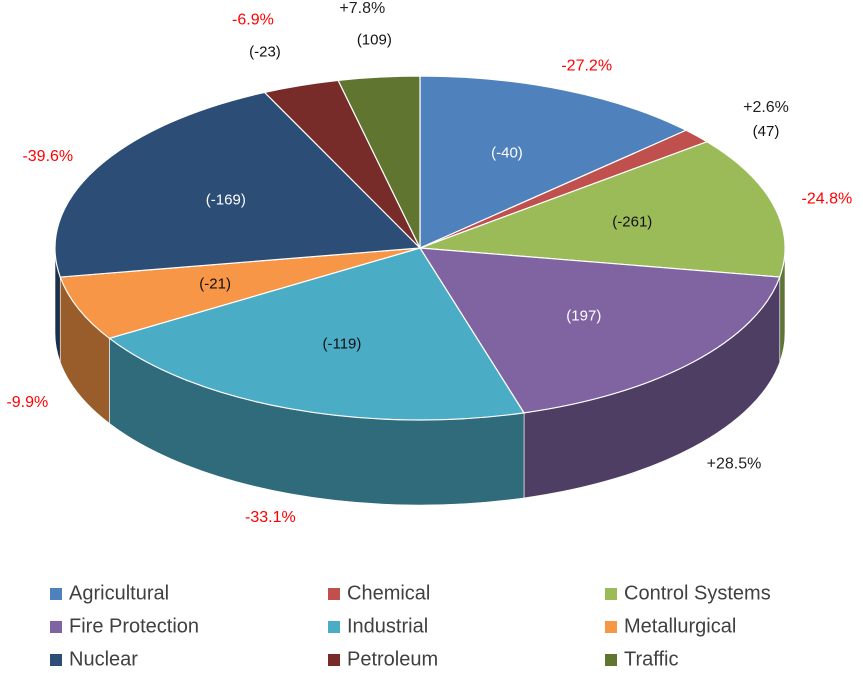 The width and height of the screenshot is (863, 673). I want to click on legend-label: Metallurgical, so click(680, 626).